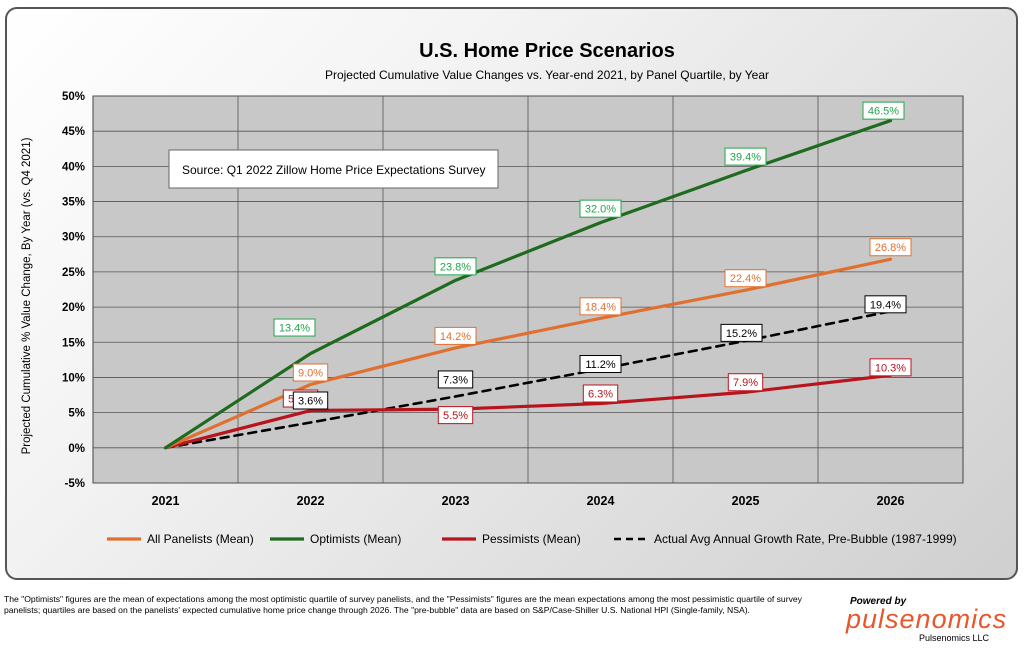  I want to click on data-label: 19.4%, so click(885, 305).